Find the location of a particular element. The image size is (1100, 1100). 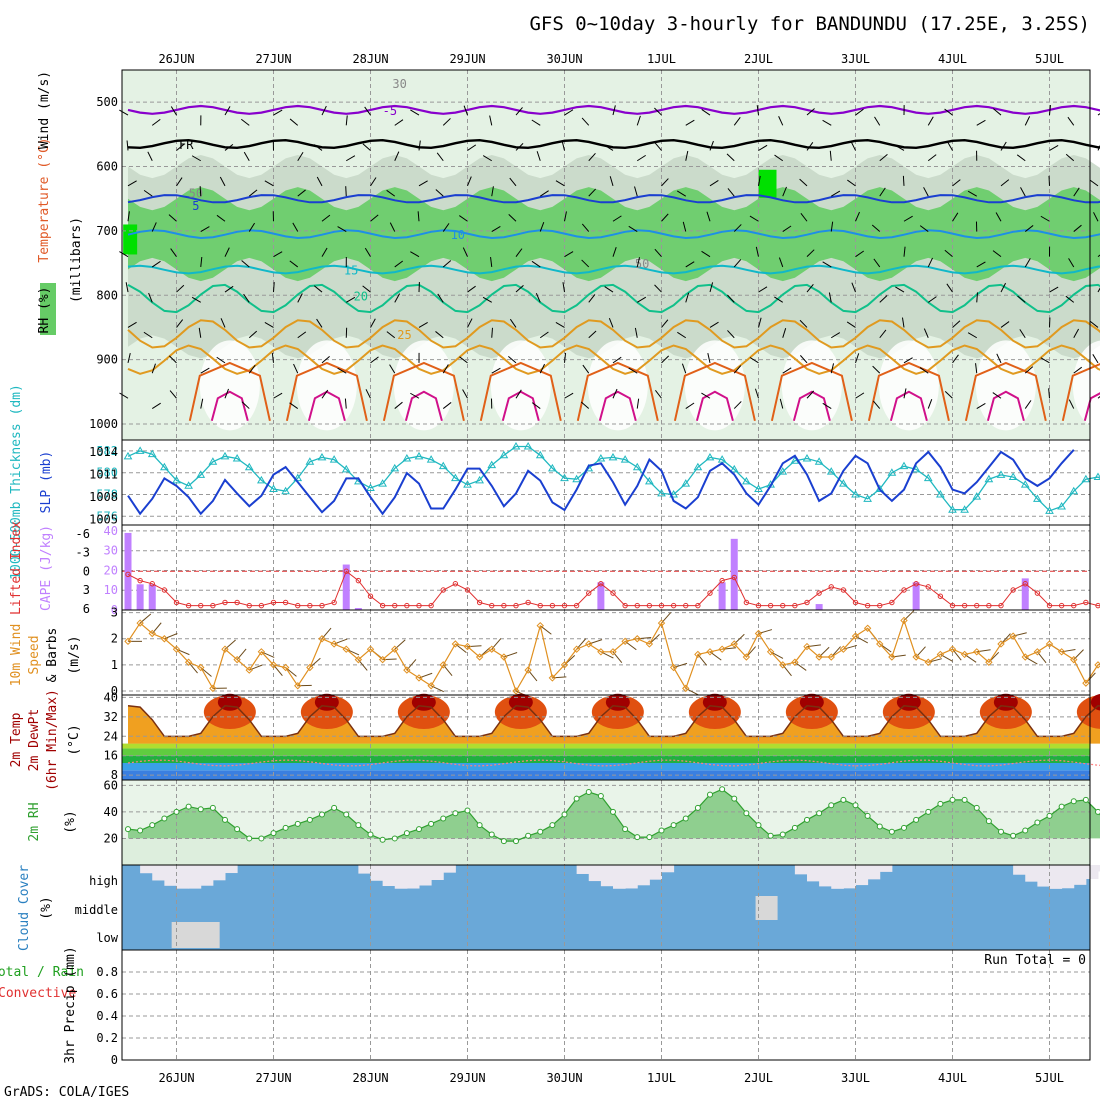

grads-credit: GrADS: COLA/IGES is located at coordinates (66, 1092).